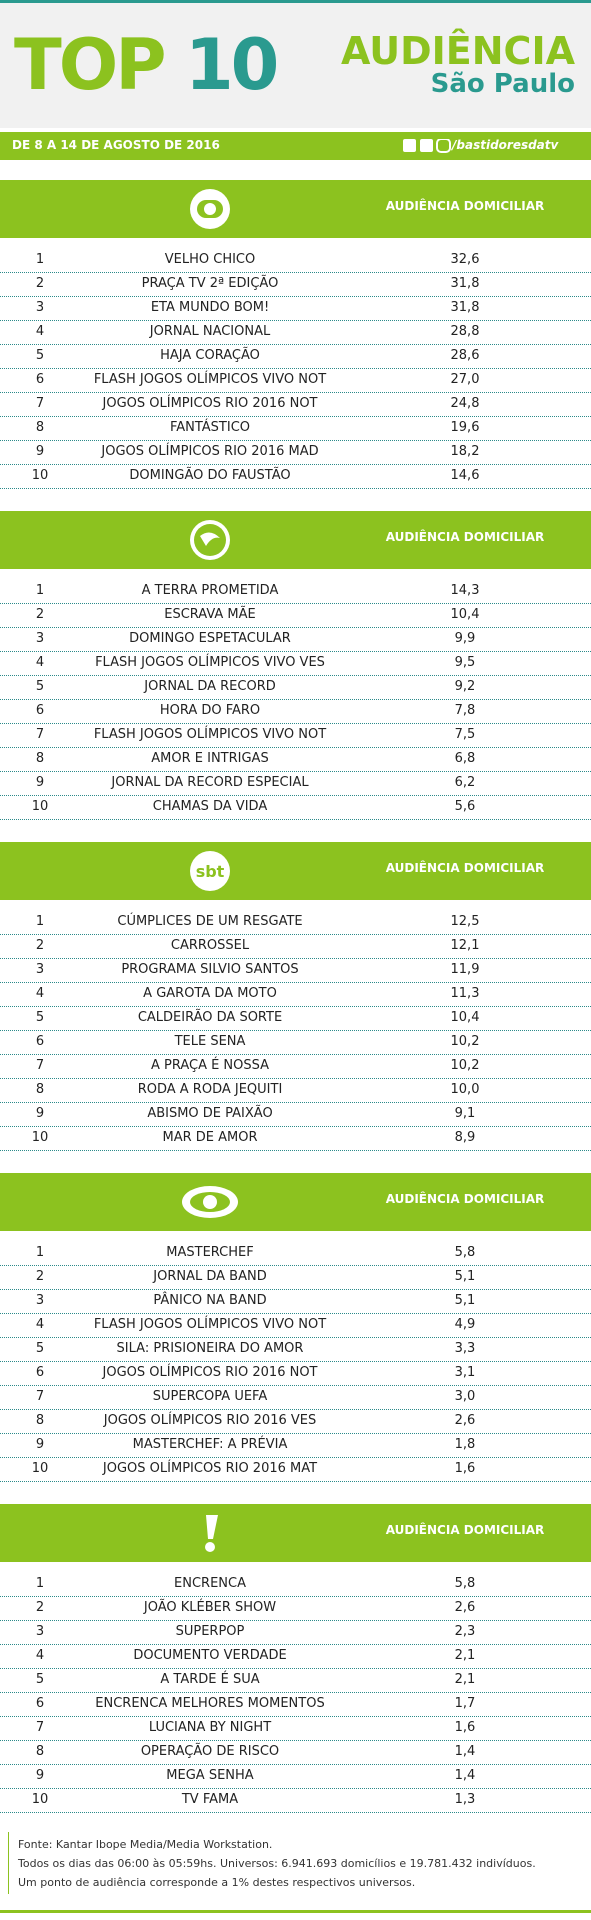  Describe the element at coordinates (295, 1680) in the screenshot. I see `ranking-row: 5 A TARDE É SUA 2,1` at that location.